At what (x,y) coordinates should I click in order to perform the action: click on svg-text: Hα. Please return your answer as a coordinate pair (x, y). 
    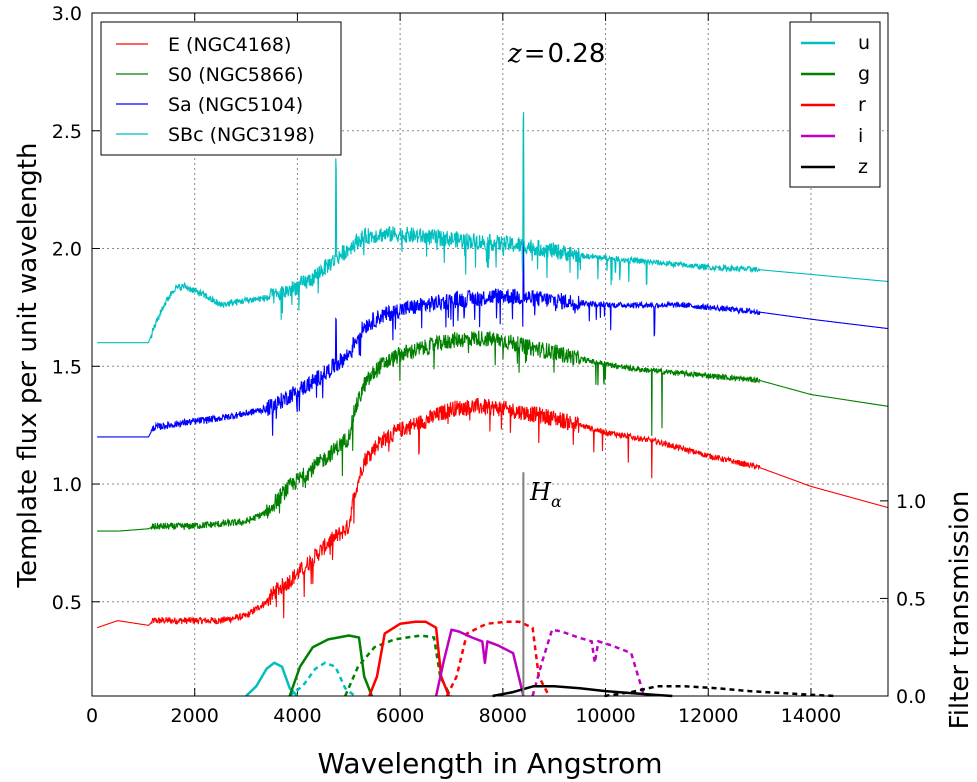
    Looking at the image, I should click on (545, 494).